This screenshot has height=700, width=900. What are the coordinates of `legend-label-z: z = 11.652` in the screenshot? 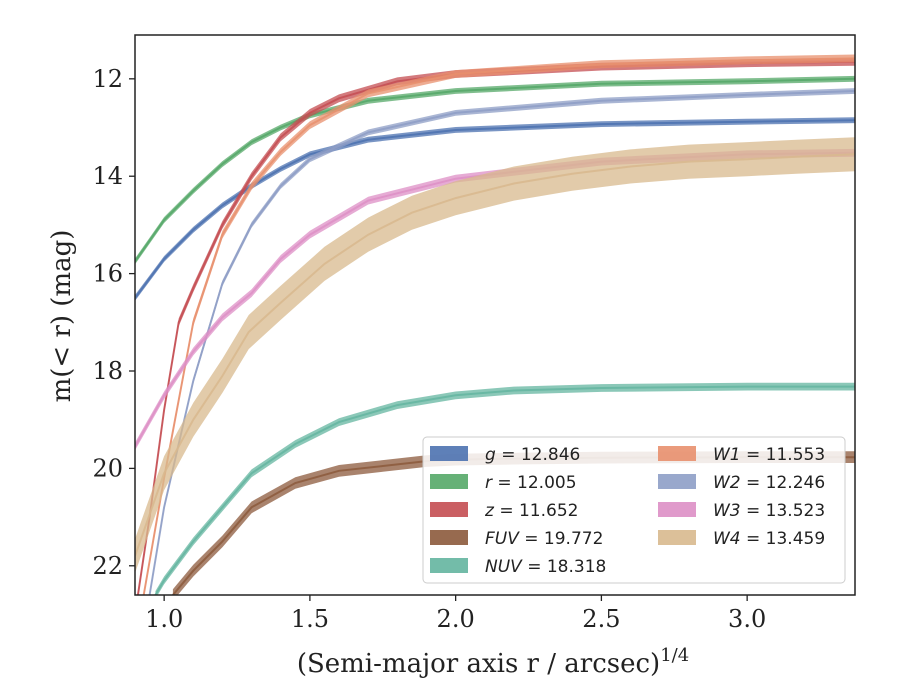 It's located at (531, 511).